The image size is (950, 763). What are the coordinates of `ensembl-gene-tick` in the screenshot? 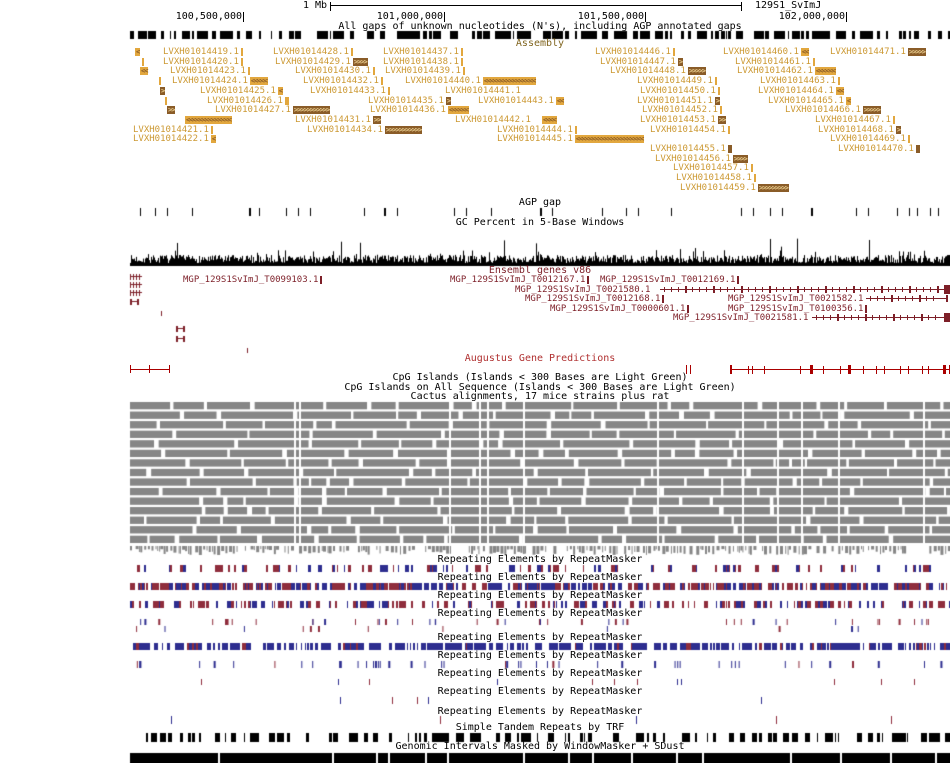 It's located at (866, 308).